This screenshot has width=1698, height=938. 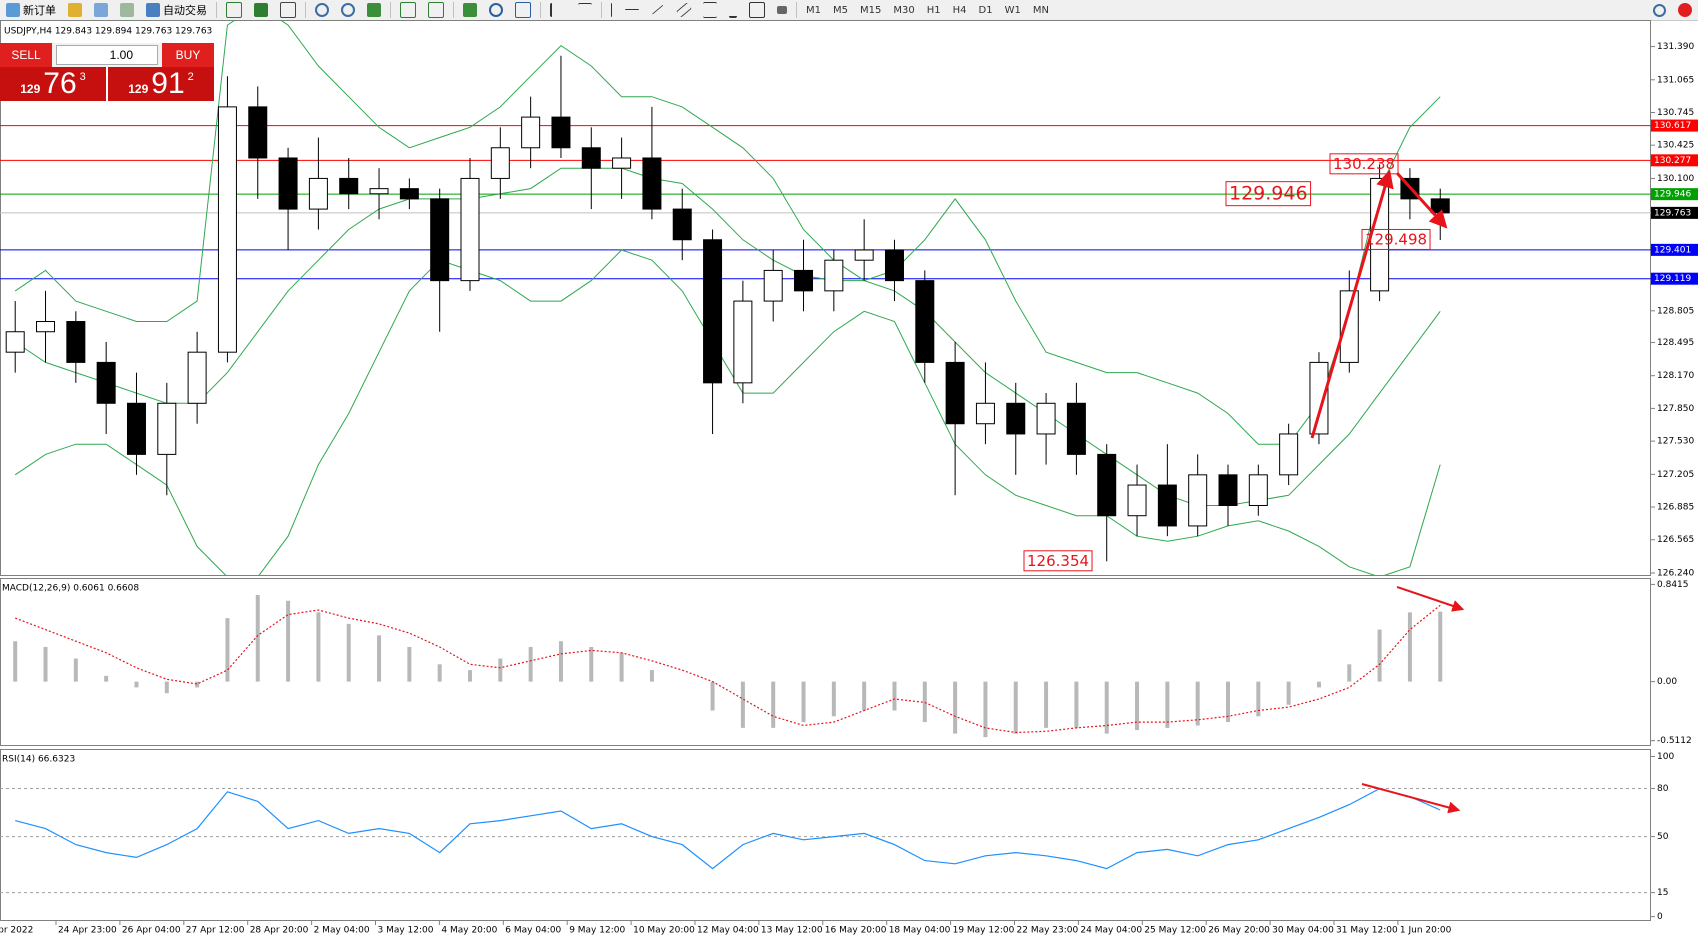 I want to click on text-tool, so click(x=733, y=10).